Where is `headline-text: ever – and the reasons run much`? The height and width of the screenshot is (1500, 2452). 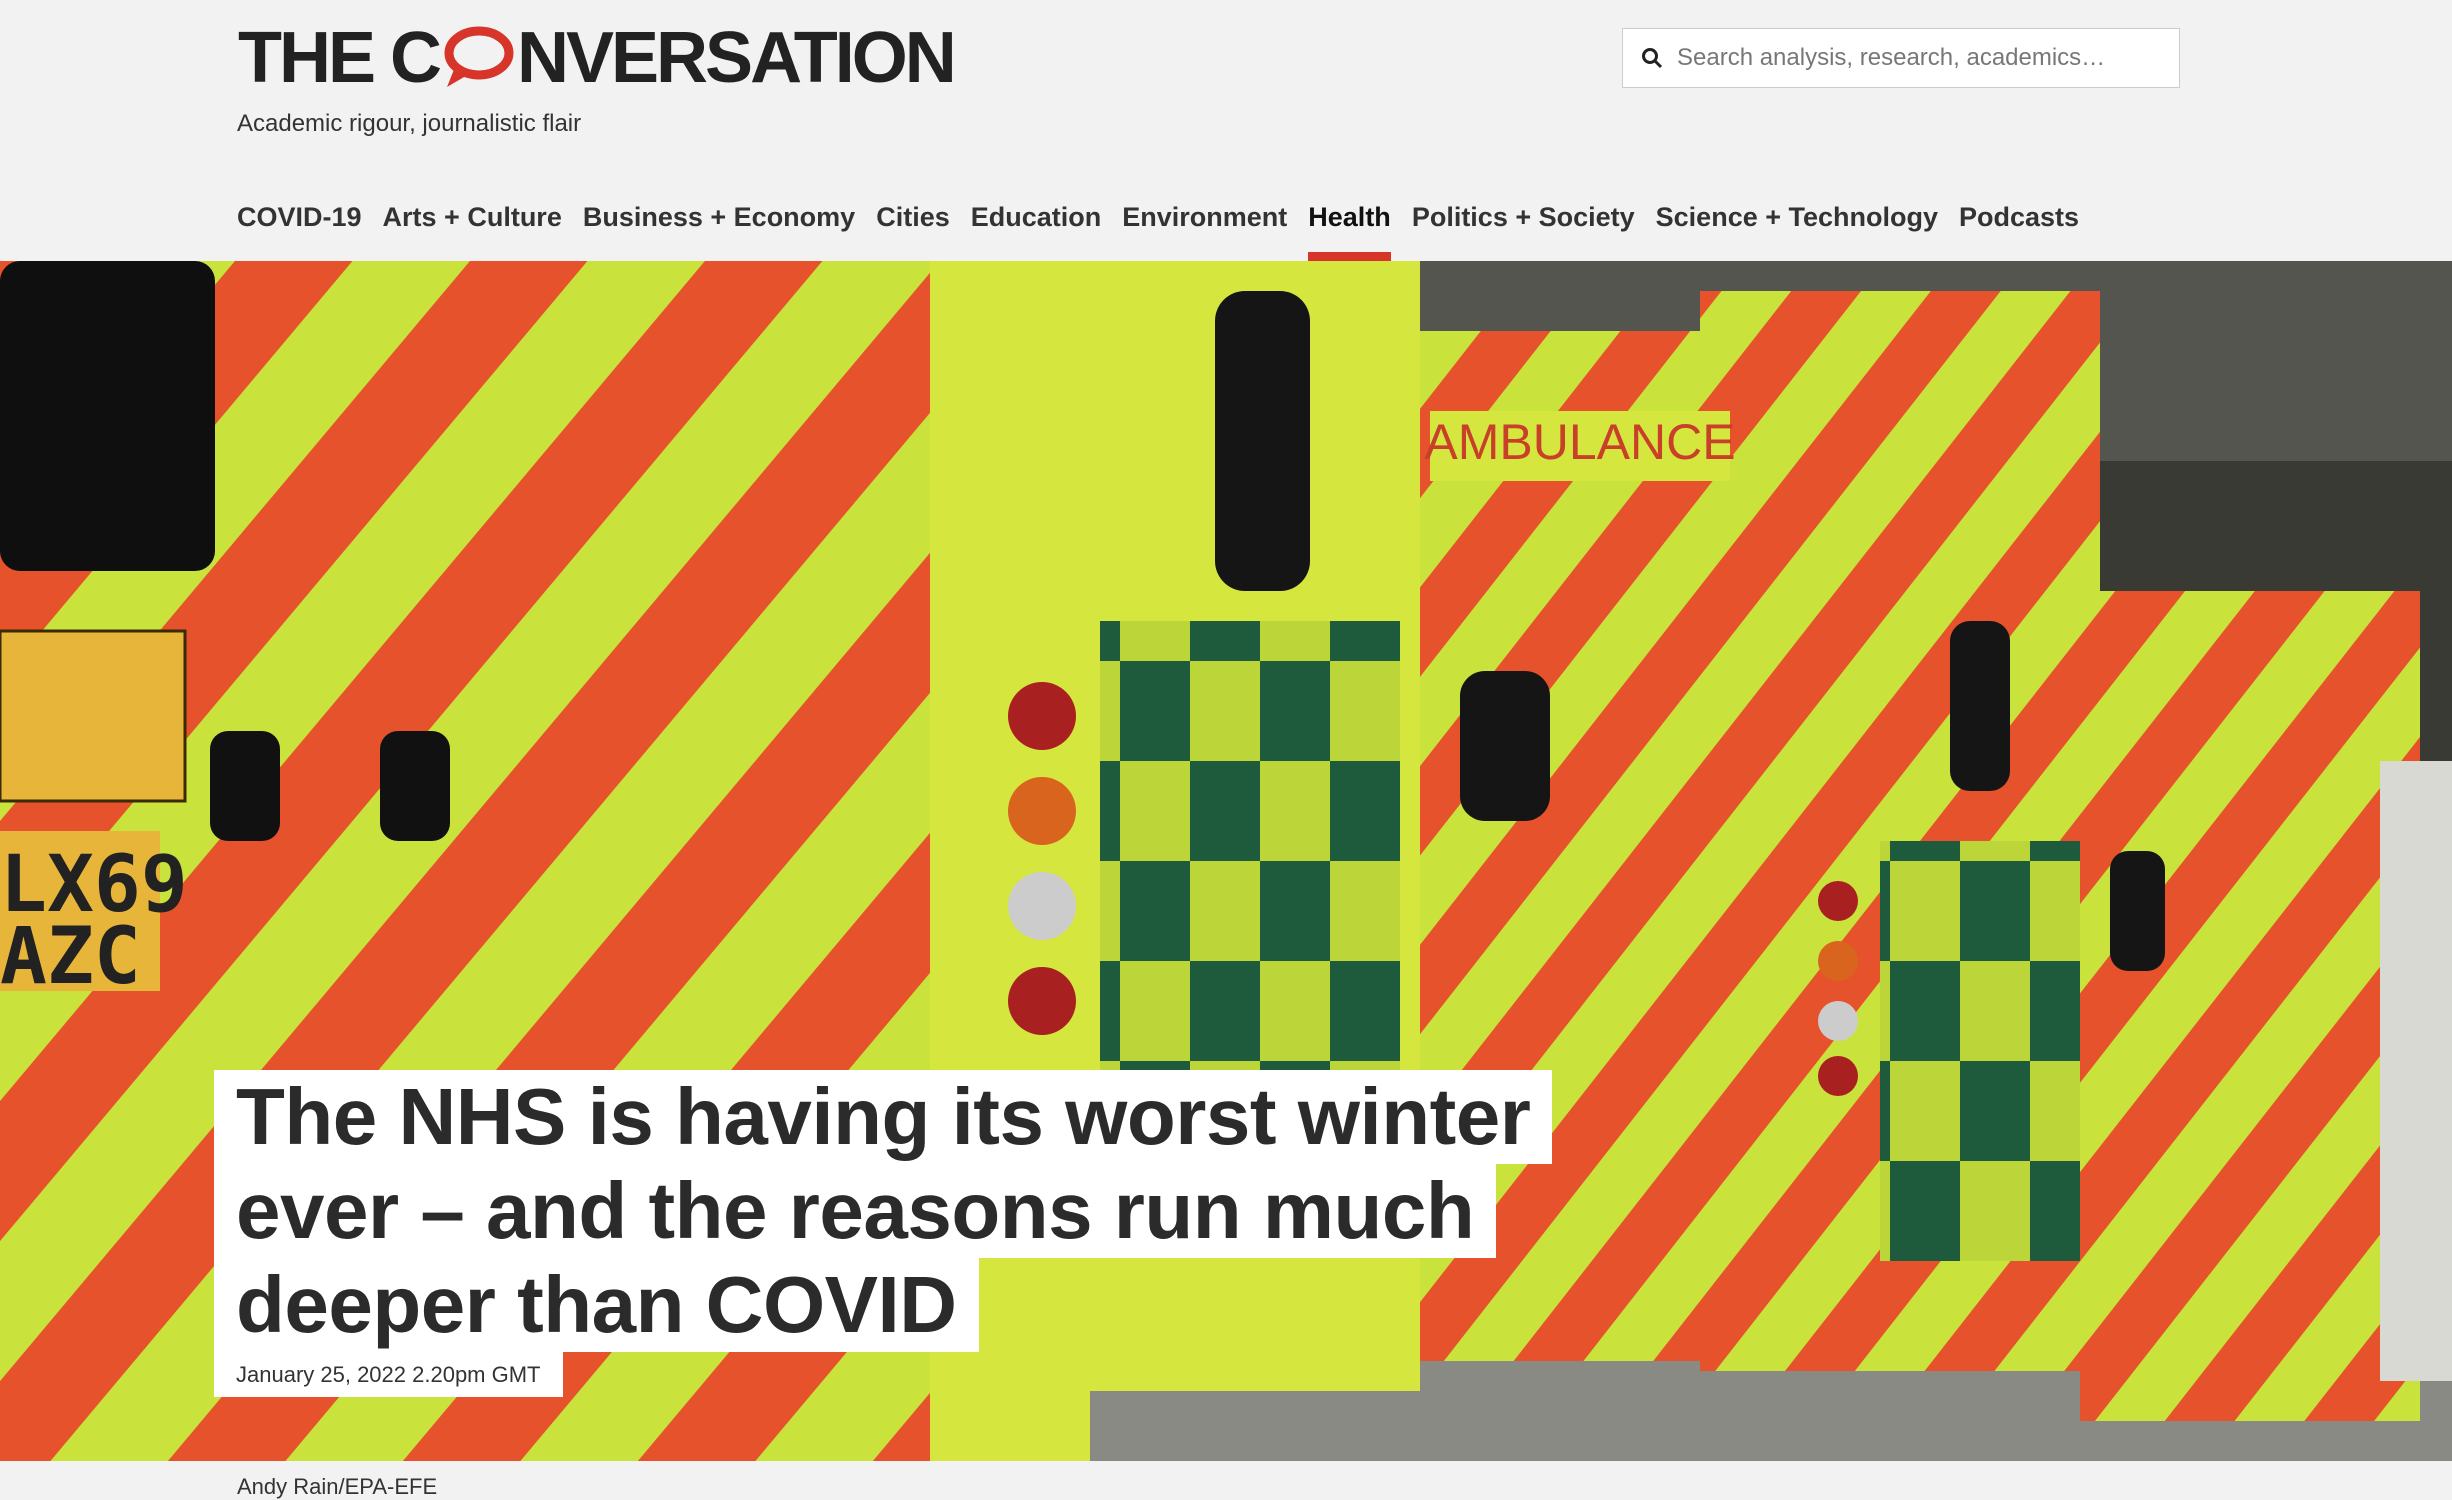 headline-text: ever – and the reasons run much is located at coordinates (855, 1211).